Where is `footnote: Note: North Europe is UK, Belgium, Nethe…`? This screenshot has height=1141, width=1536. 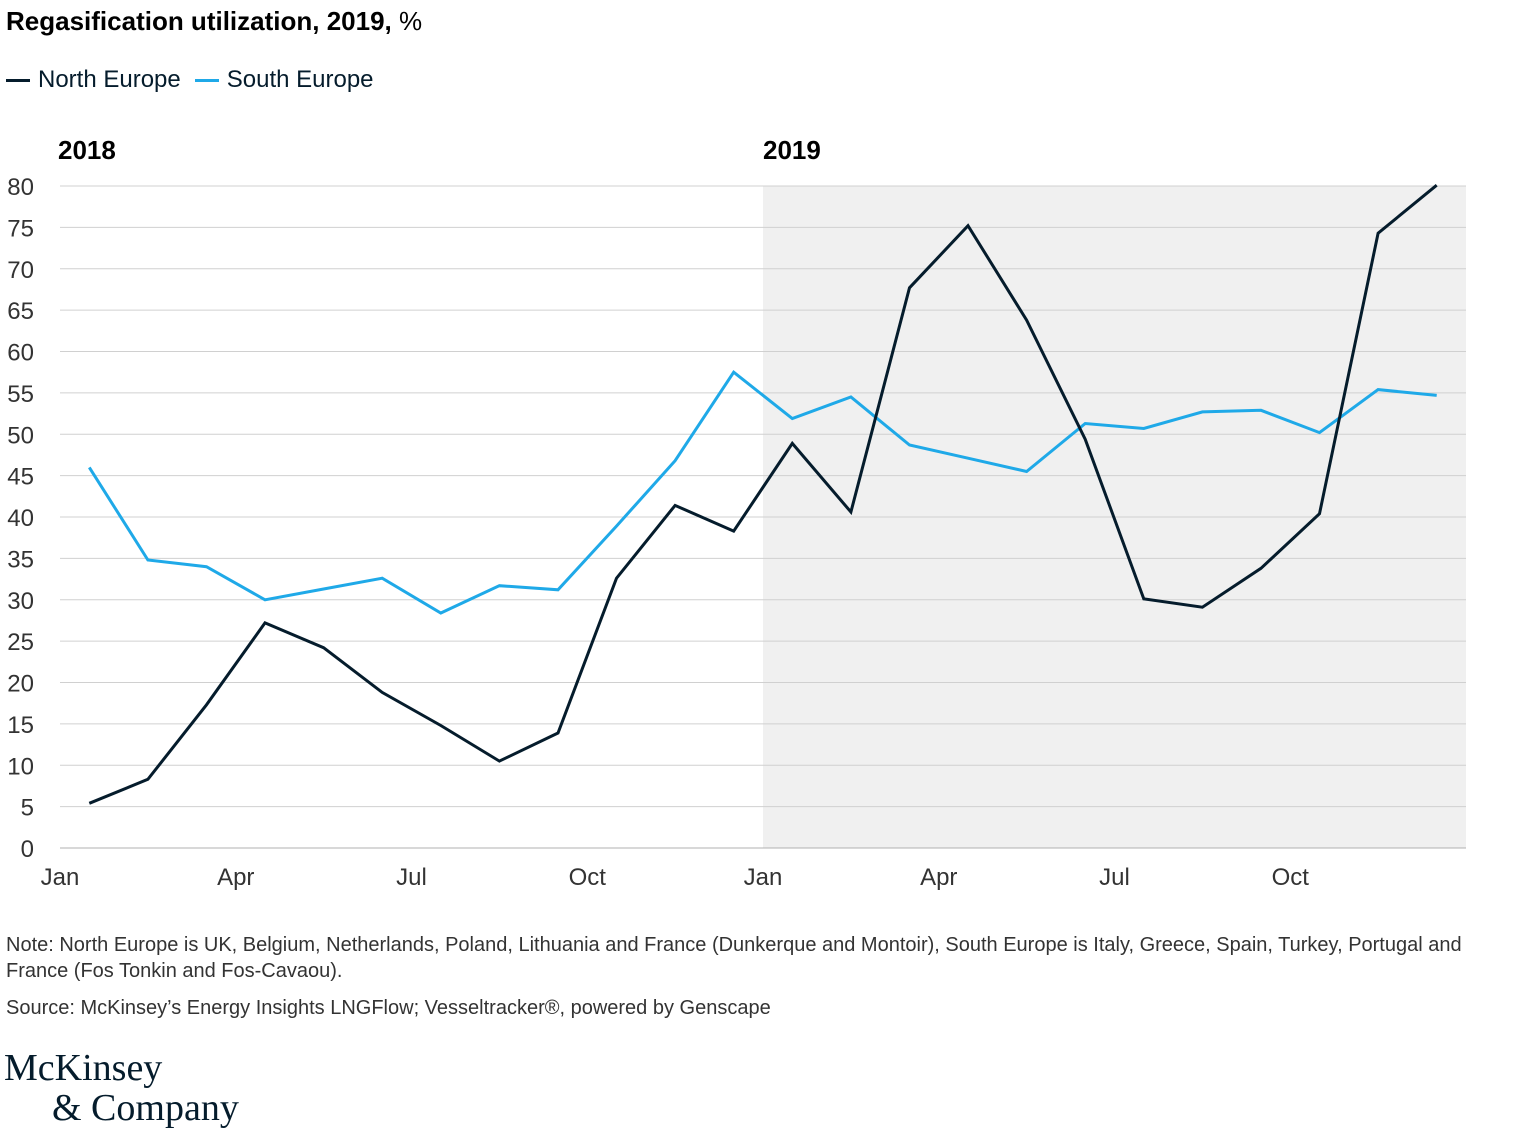
footnote: Note: North Europe is UK, Belgium, Nethe… is located at coordinates (734, 958).